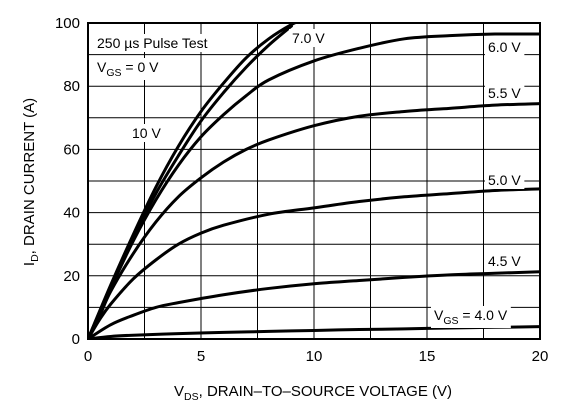 The image size is (572, 412). I want to click on y-tick-label: 0, so click(76, 339).